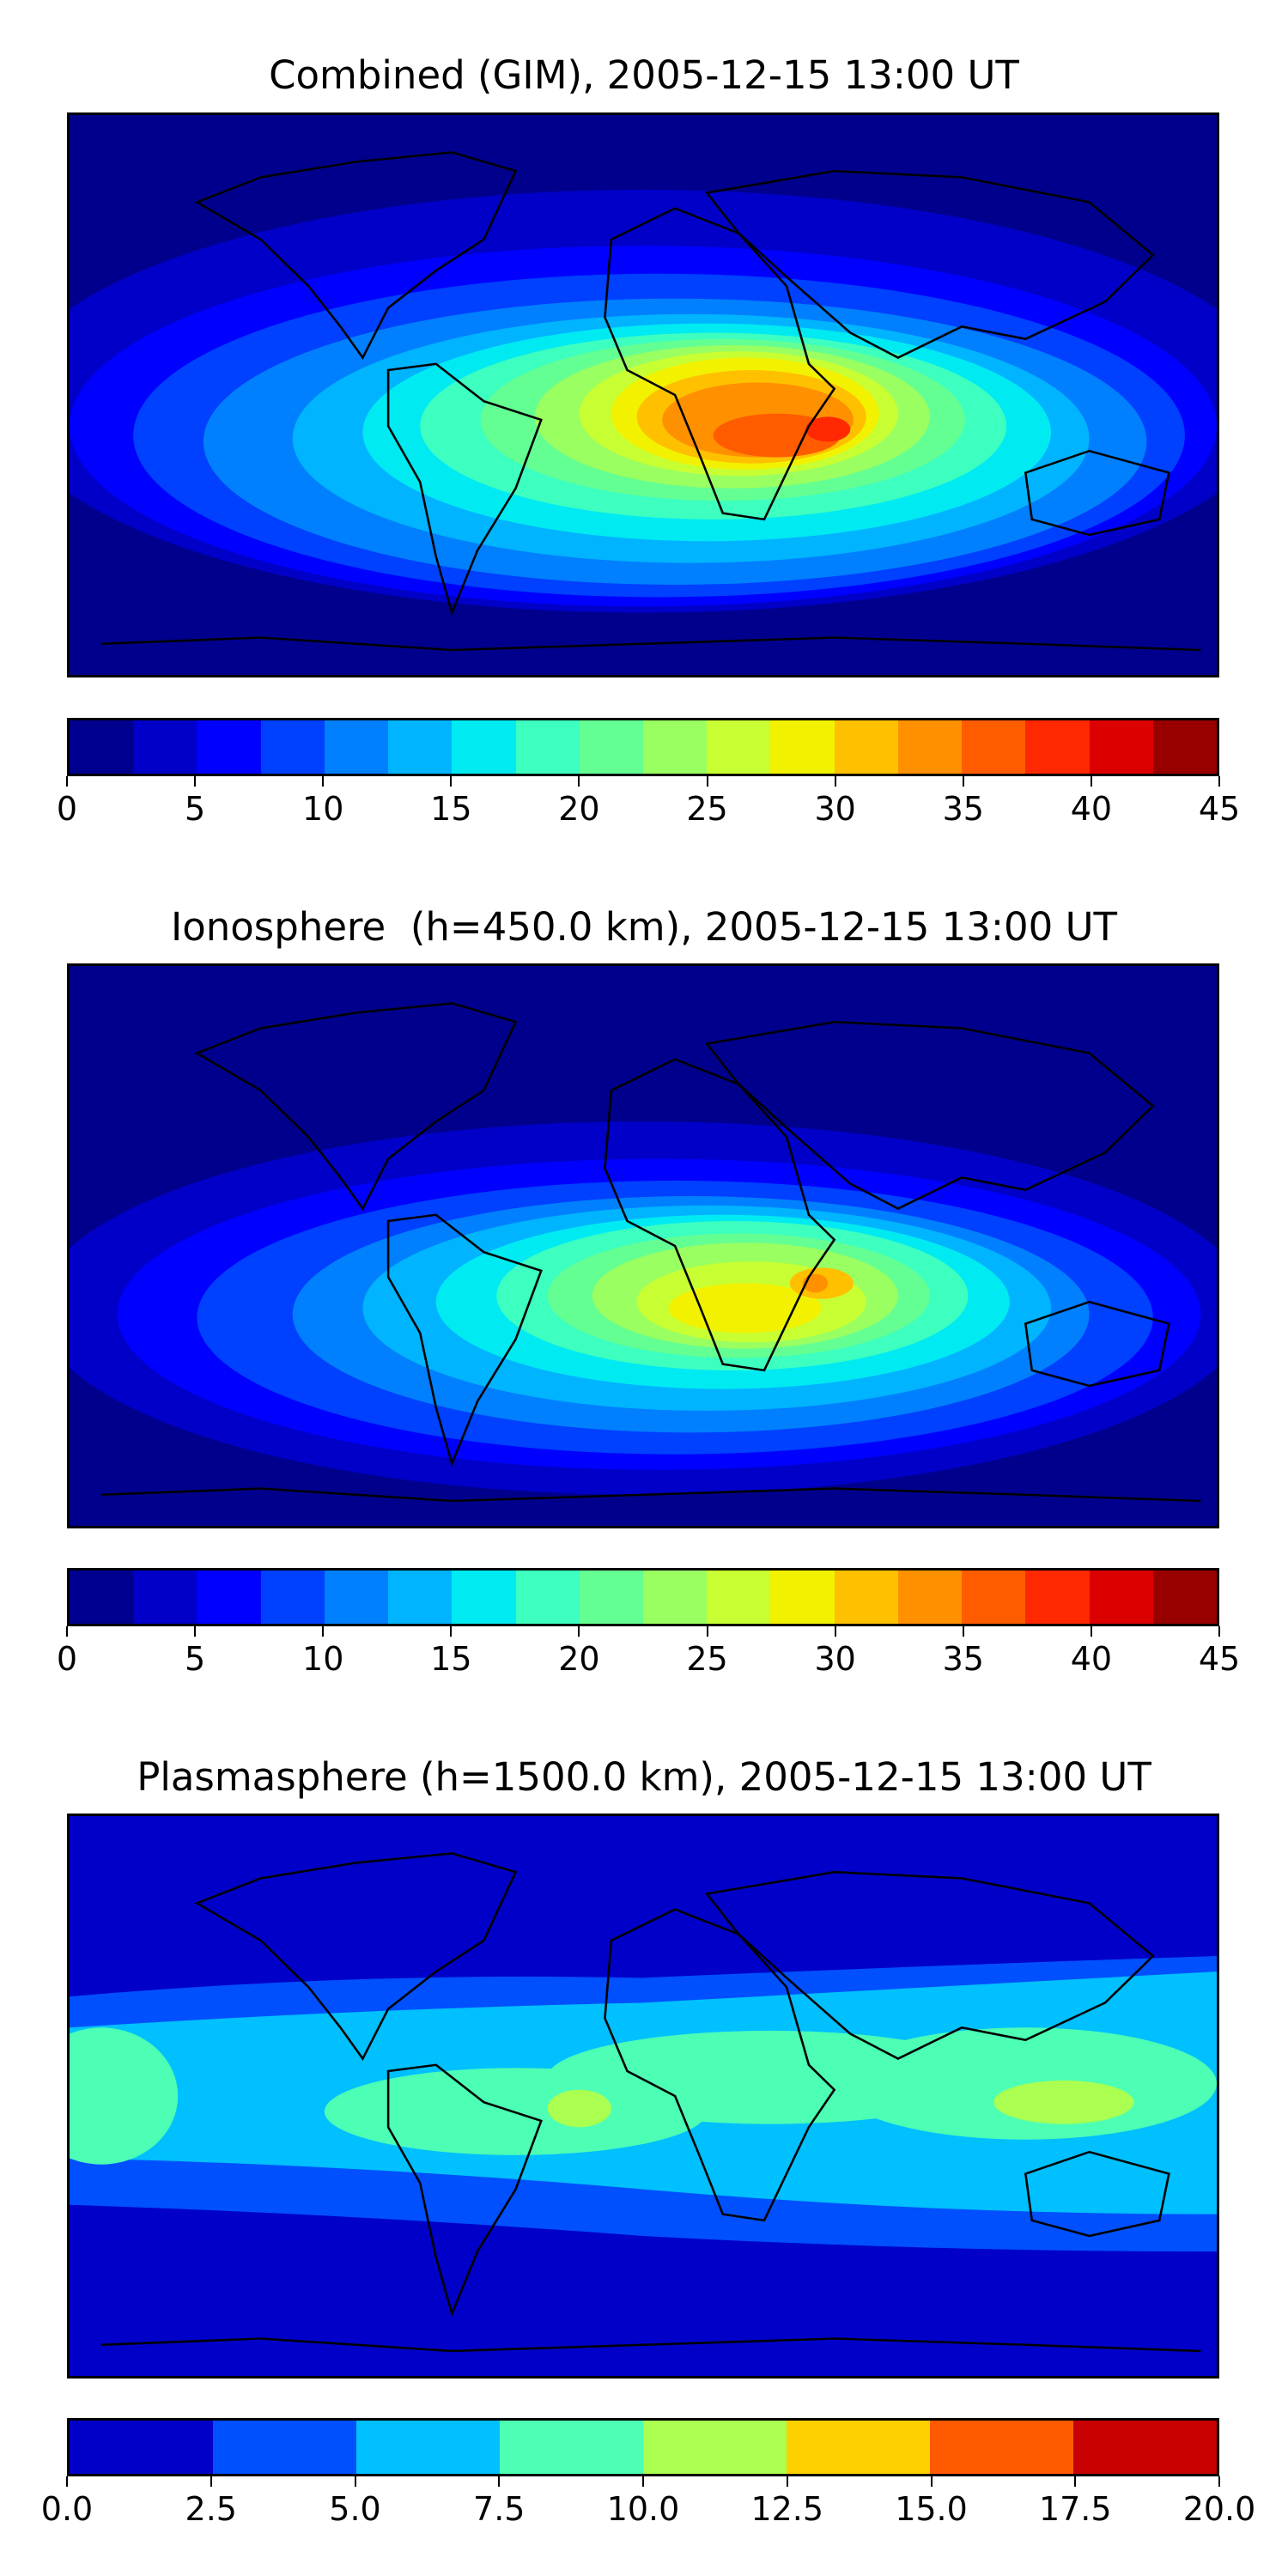 This screenshot has height=2576, width=1288. What do you see at coordinates (643, 1597) in the screenshot?
I see `colorbar-ionosphere` at bounding box center [643, 1597].